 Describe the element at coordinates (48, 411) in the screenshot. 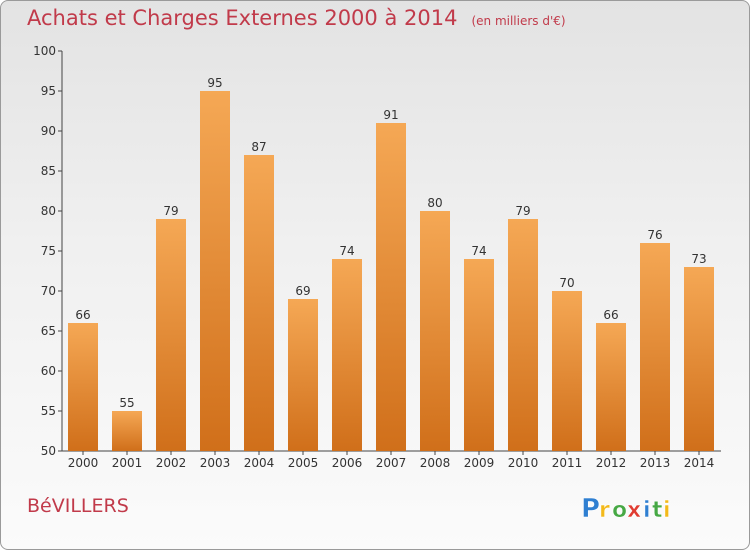

I see `y-tick-label: 55` at that location.